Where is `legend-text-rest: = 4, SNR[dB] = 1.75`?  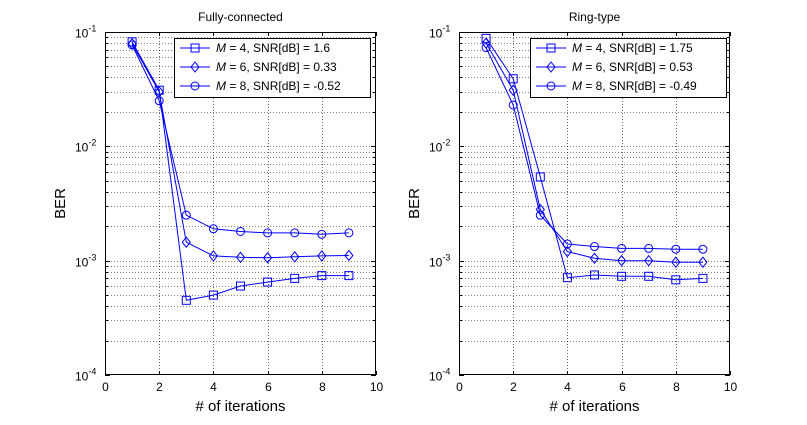
legend-text-rest: = 4, SNR[dB] = 1.75 is located at coordinates (637, 48).